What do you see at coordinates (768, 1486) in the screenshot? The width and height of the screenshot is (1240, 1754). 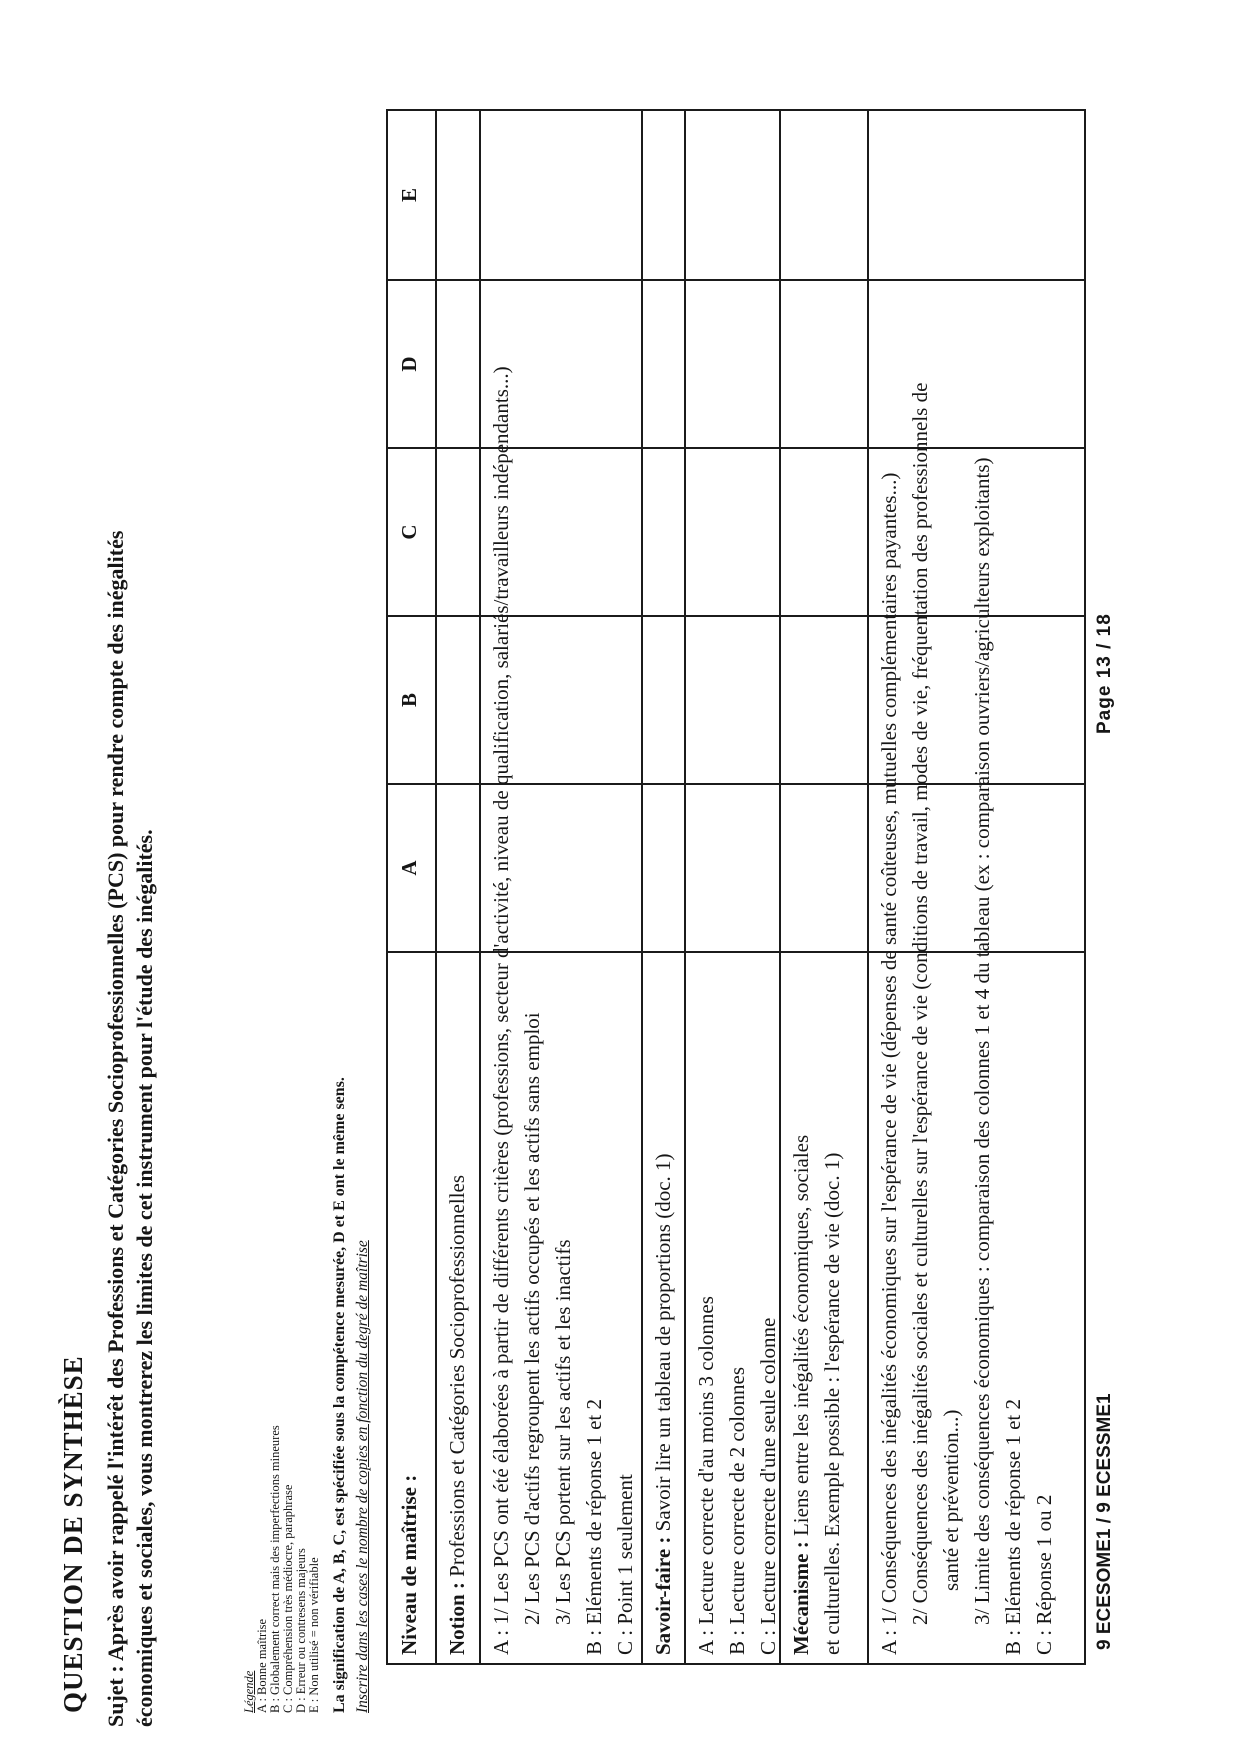 I see `row-label-text: C : Lecture correcte d'une seule colonne` at bounding box center [768, 1486].